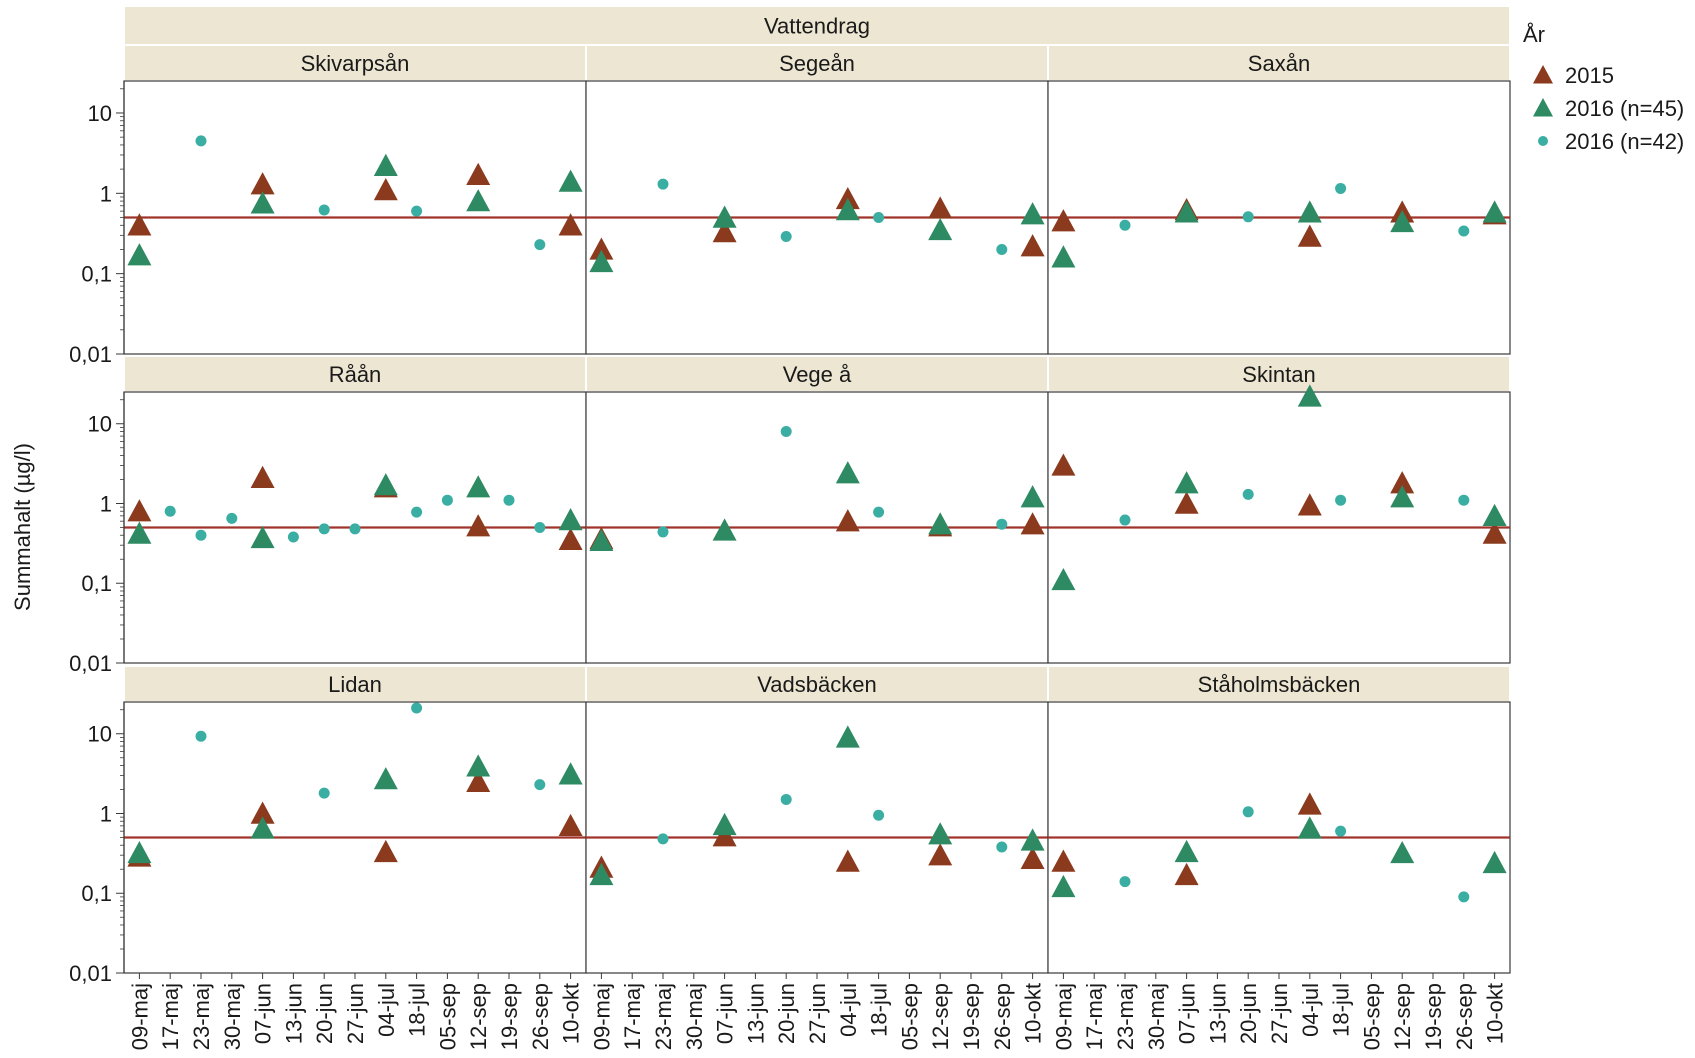 This screenshot has width=1695, height=1058. What do you see at coordinates (1186, 851) in the screenshot?
I see `point-s2016a-staholmsbacken-07-jun` at bounding box center [1186, 851].